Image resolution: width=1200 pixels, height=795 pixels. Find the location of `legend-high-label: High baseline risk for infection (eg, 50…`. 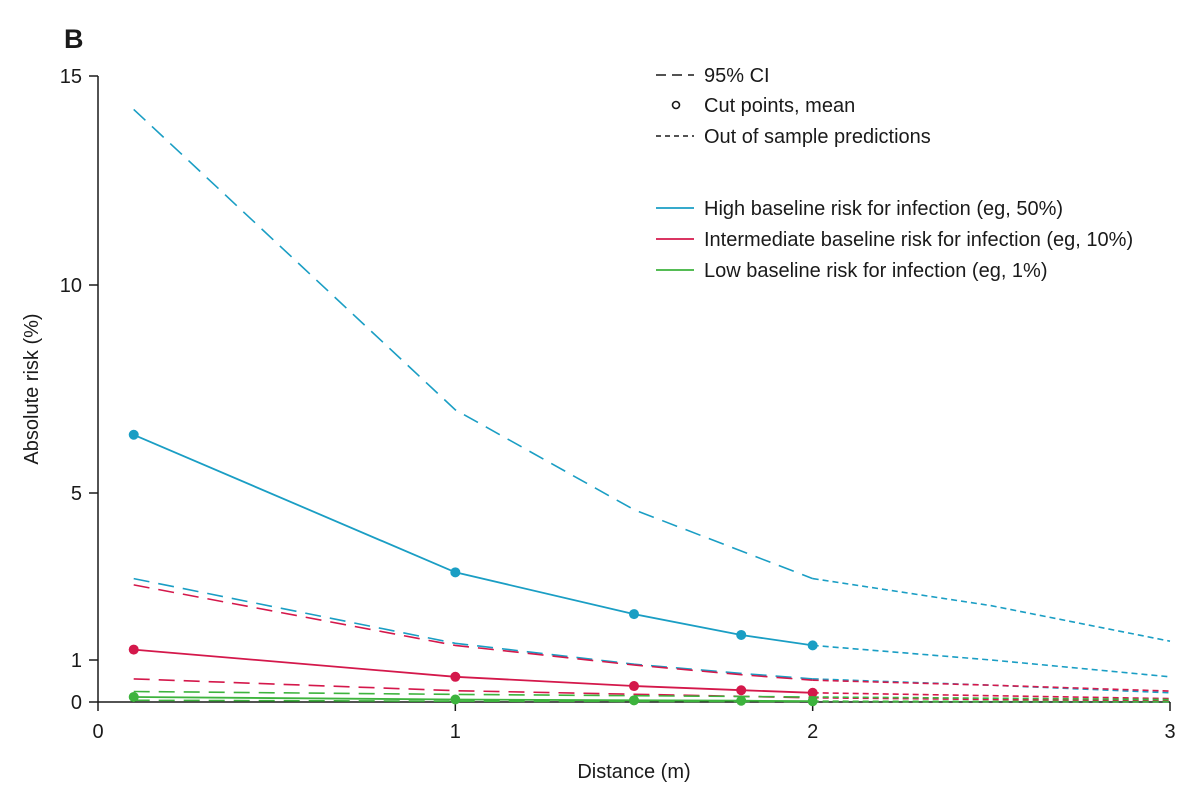

legend-high-label: High baseline risk for infection (eg, 50… is located at coordinates (883, 209).